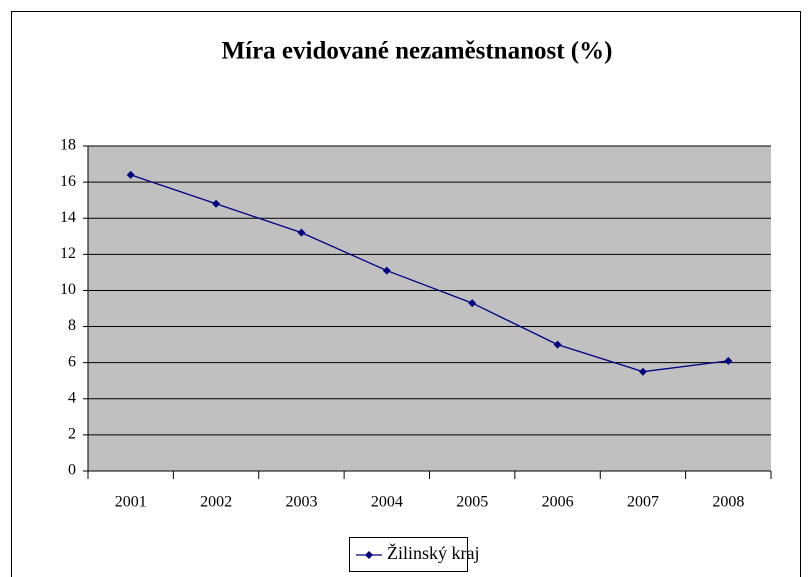  What do you see at coordinates (72, 397) in the screenshot?
I see `y-tick-label: 4` at bounding box center [72, 397].